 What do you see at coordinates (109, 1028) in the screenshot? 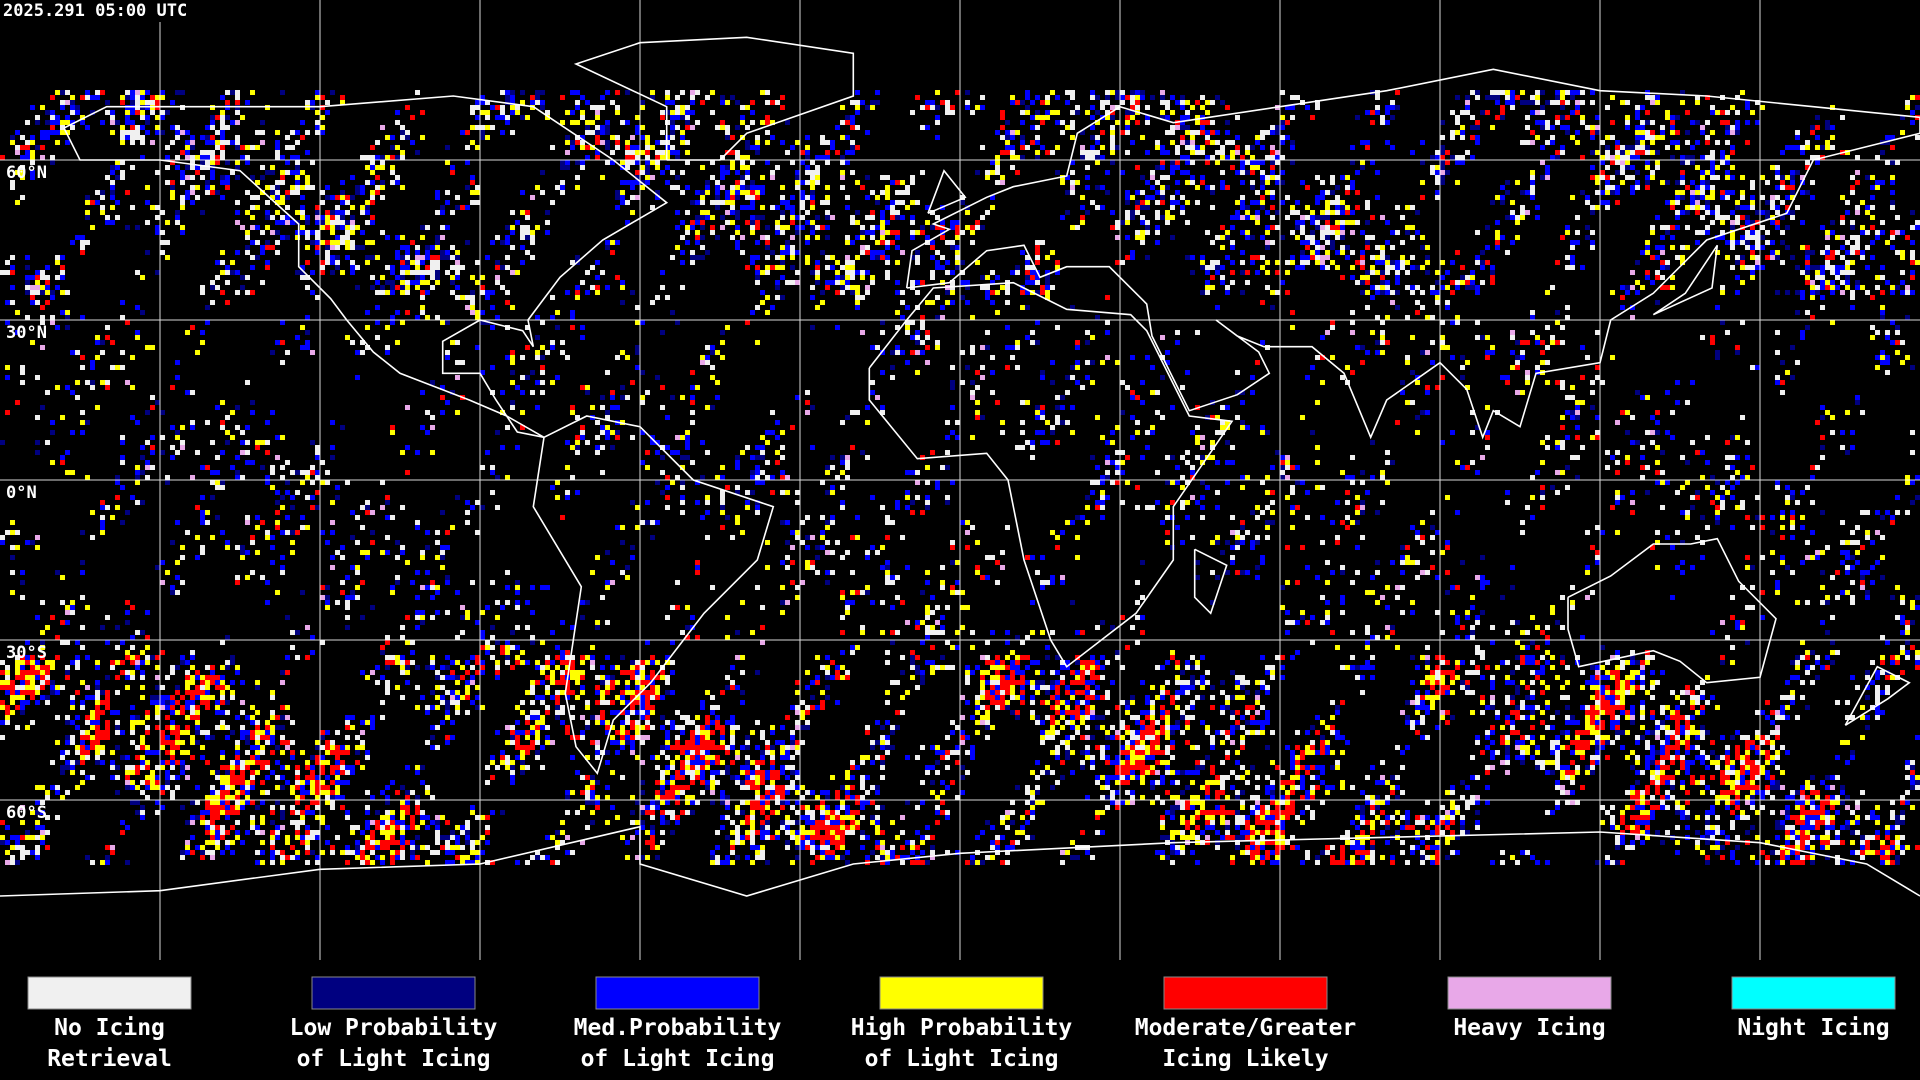
I see `legend-label: No Icing` at bounding box center [109, 1028].